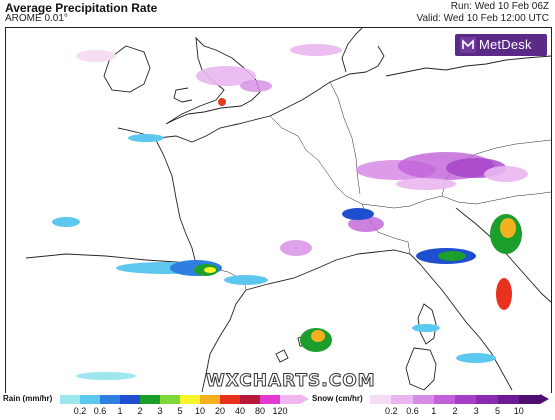  Describe the element at coordinates (391, 411) in the screenshot. I see `snow-tick-label: 0.2` at that location.